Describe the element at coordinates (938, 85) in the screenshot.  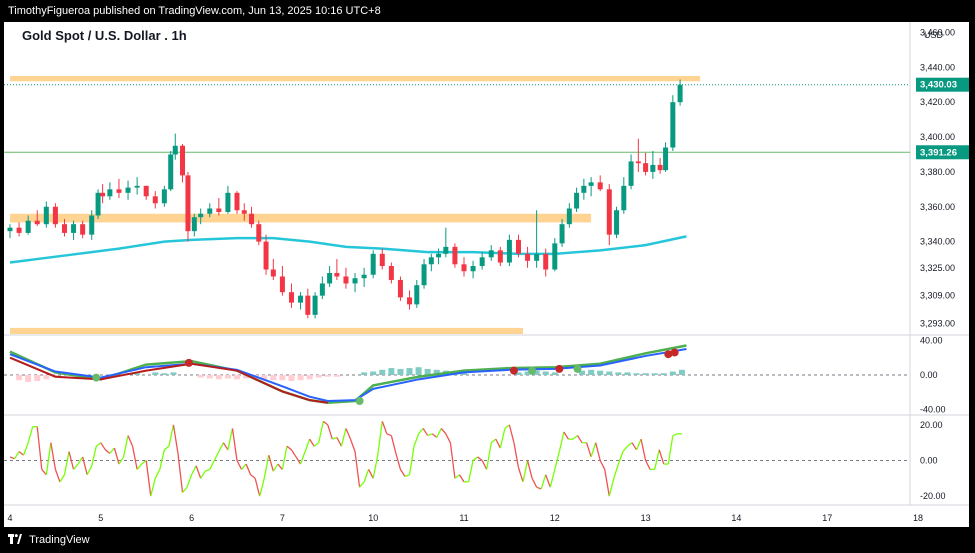
I see `price-badge-label: 3,430.03` at that location.